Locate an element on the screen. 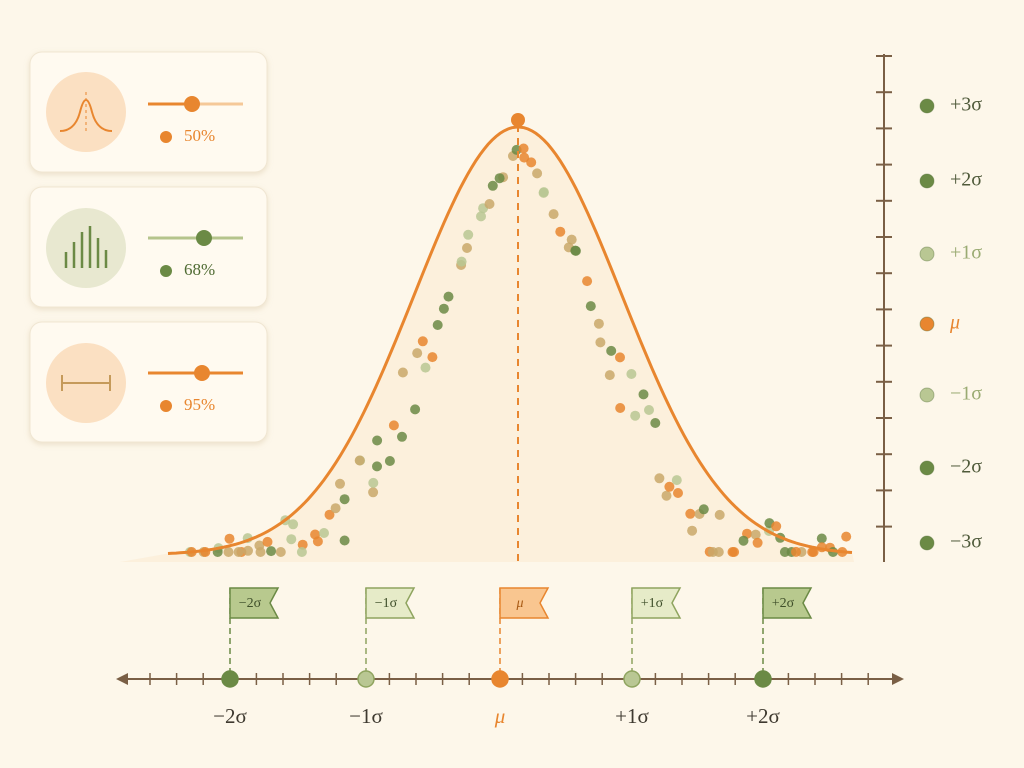 The width and height of the screenshot is (1024, 768). legend-label: +3σ is located at coordinates (966, 105).